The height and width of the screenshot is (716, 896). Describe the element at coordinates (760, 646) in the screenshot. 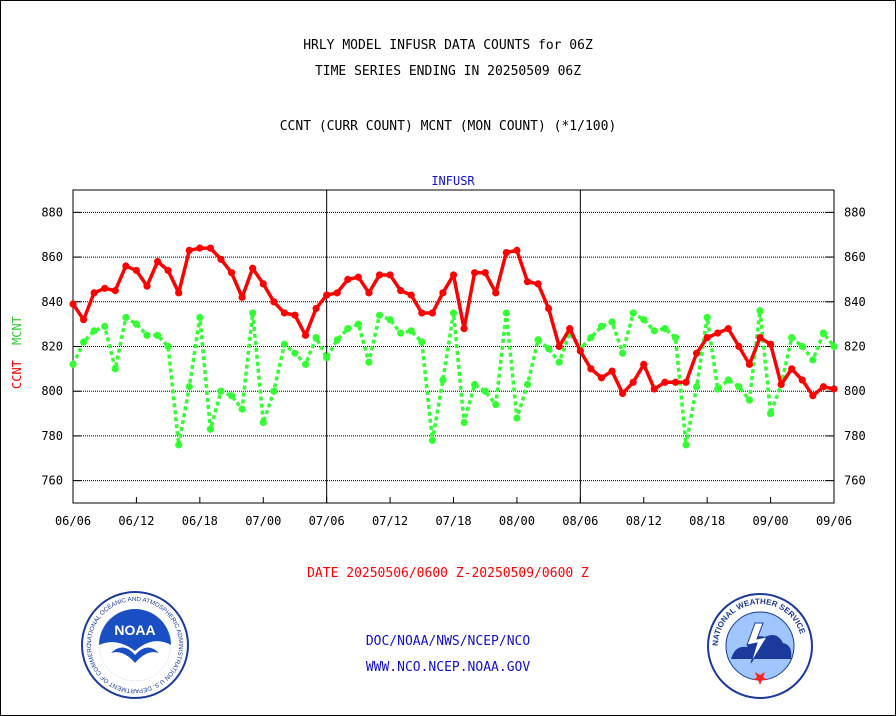

I see `nws-logo: NATIONAL WEATHER SERVICE` at that location.